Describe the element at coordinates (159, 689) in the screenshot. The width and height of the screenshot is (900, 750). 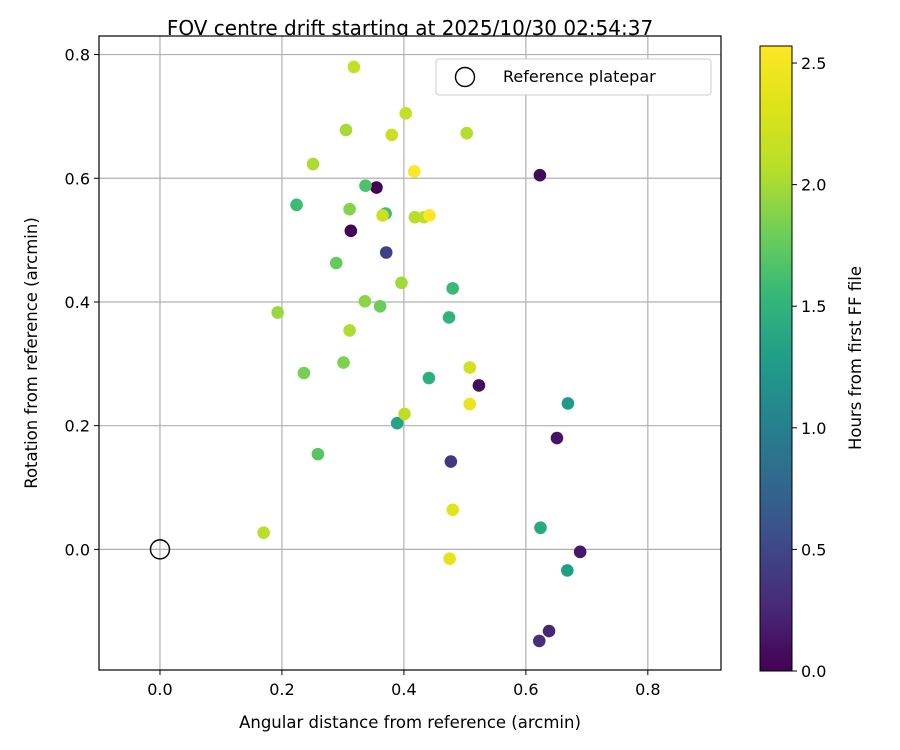
I see `x-tick-label: 0.0` at that location.